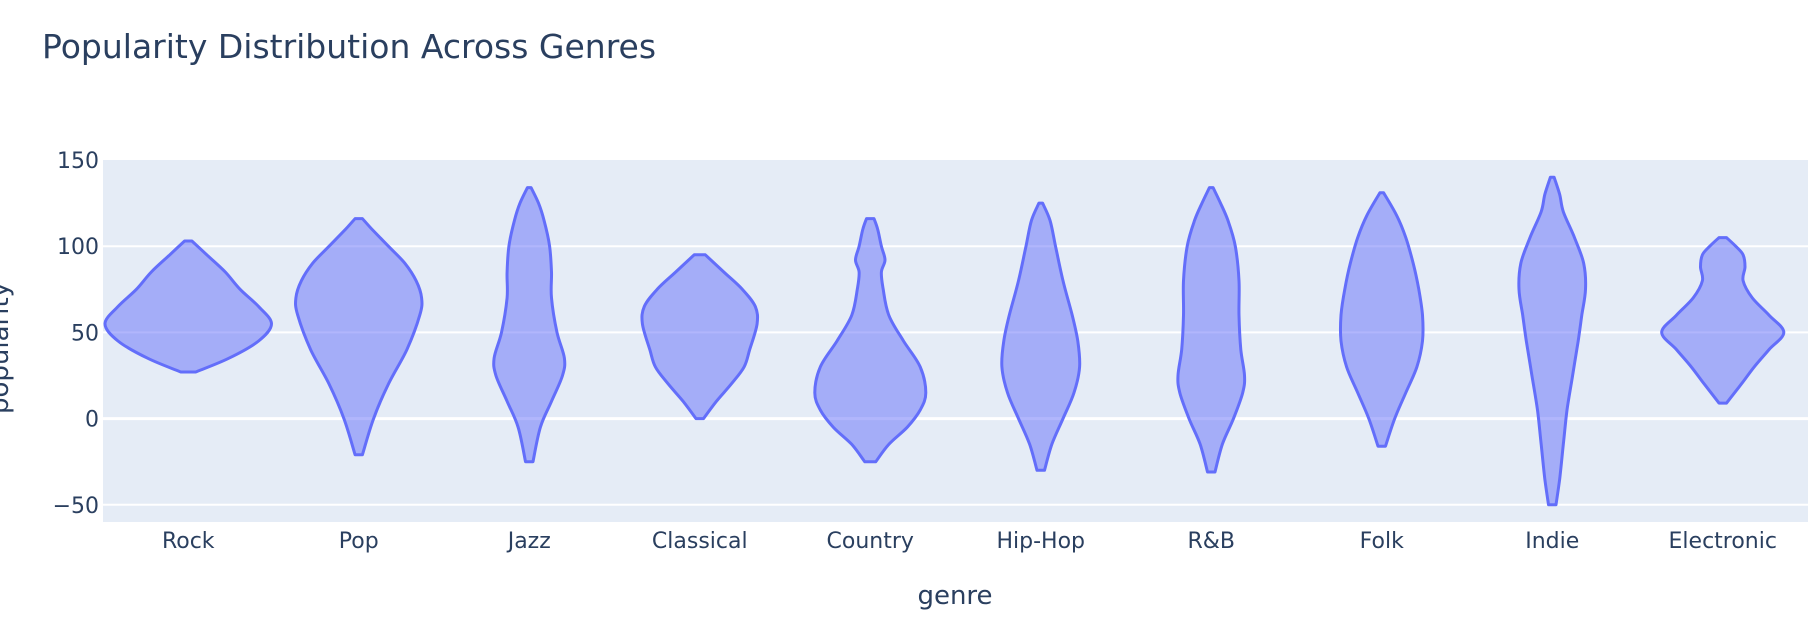  What do you see at coordinates (1552, 341) in the screenshot?
I see `violin-indie` at bounding box center [1552, 341].